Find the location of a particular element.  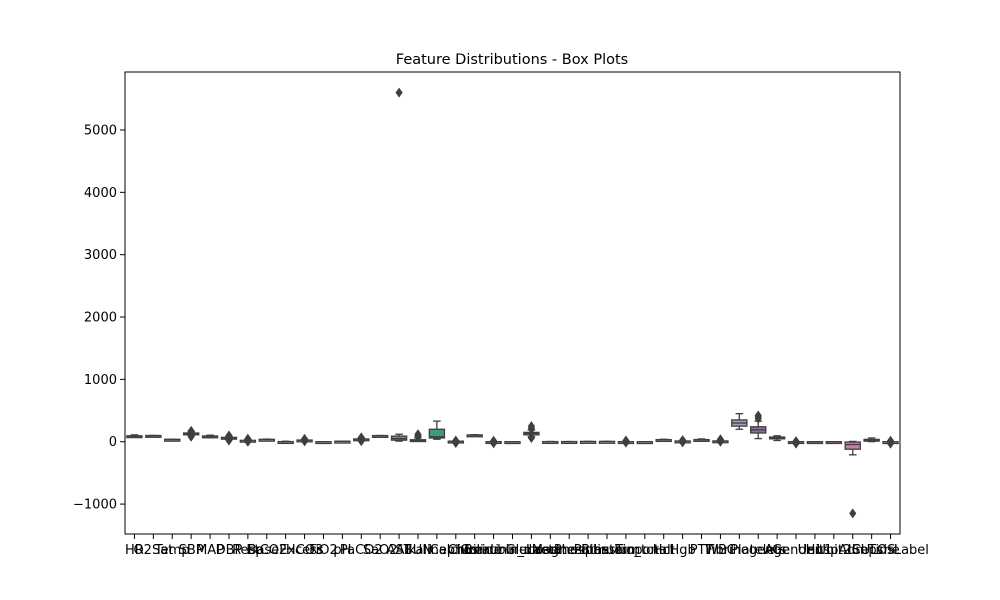

box-FiO2 is located at coordinates (323, 443).